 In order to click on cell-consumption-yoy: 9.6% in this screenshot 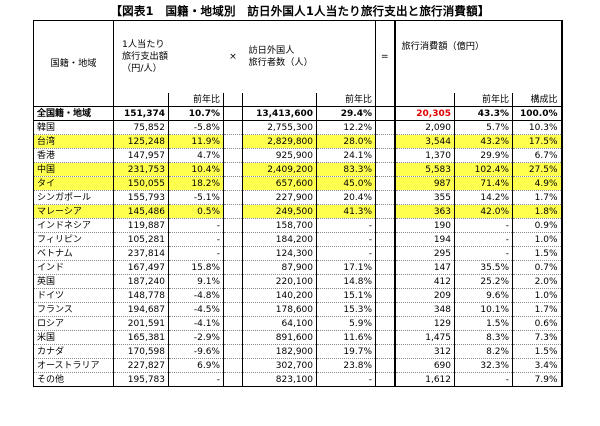, I will do `click(483, 295)`.